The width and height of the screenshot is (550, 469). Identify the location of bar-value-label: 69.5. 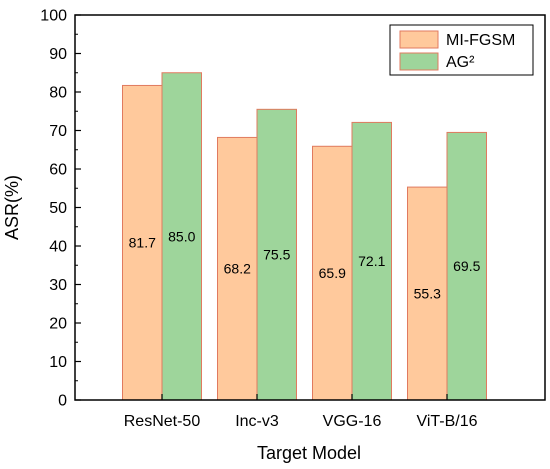
(466, 266).